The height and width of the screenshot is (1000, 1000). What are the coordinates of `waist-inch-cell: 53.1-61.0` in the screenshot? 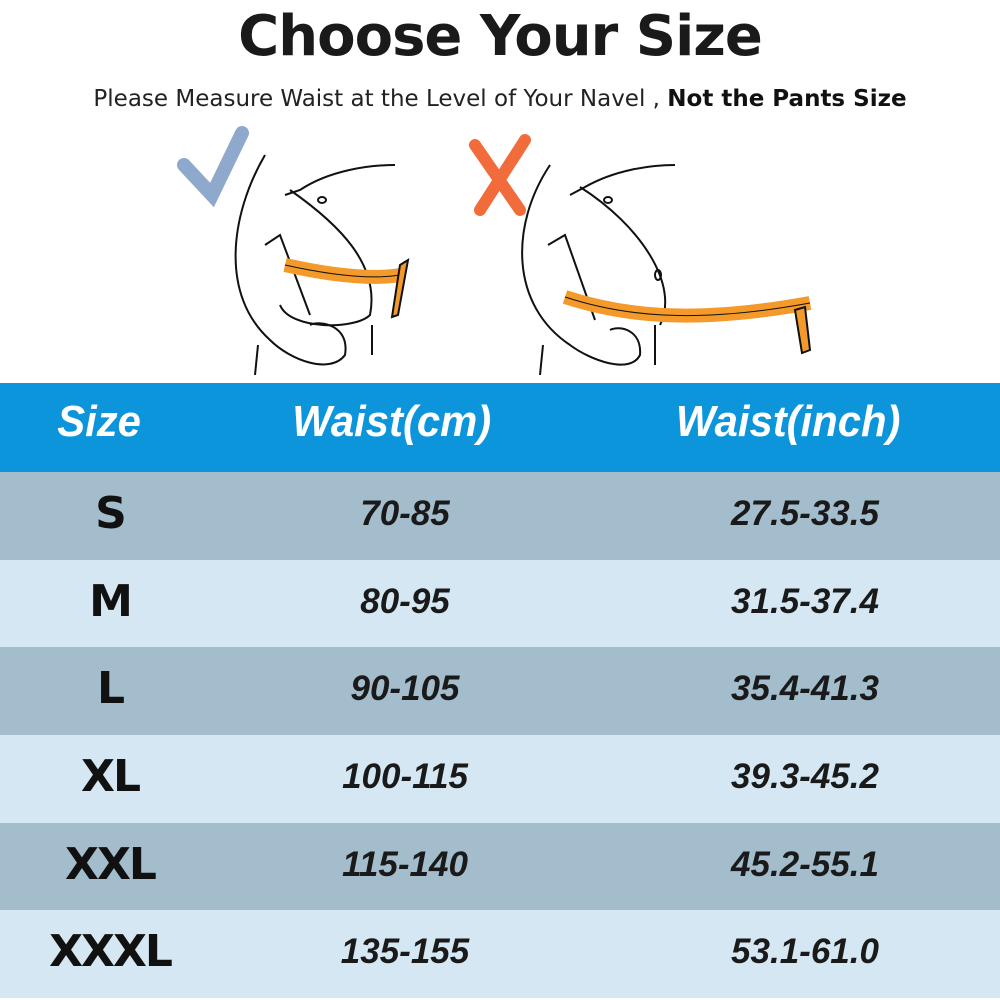 It's located at (805, 952).